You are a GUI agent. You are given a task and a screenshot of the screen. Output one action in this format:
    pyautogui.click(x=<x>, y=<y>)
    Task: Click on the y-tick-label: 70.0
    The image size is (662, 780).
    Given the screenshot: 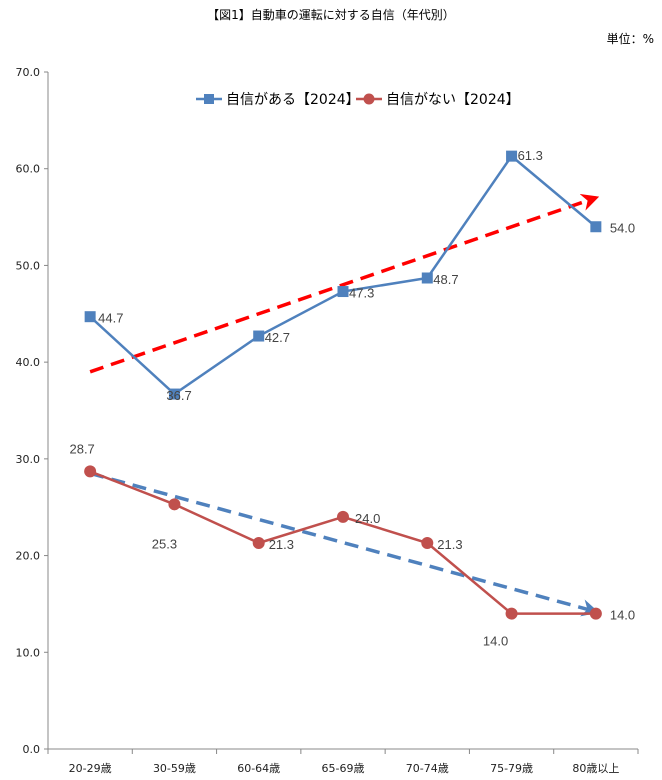 What is the action you would take?
    pyautogui.click(x=28, y=72)
    